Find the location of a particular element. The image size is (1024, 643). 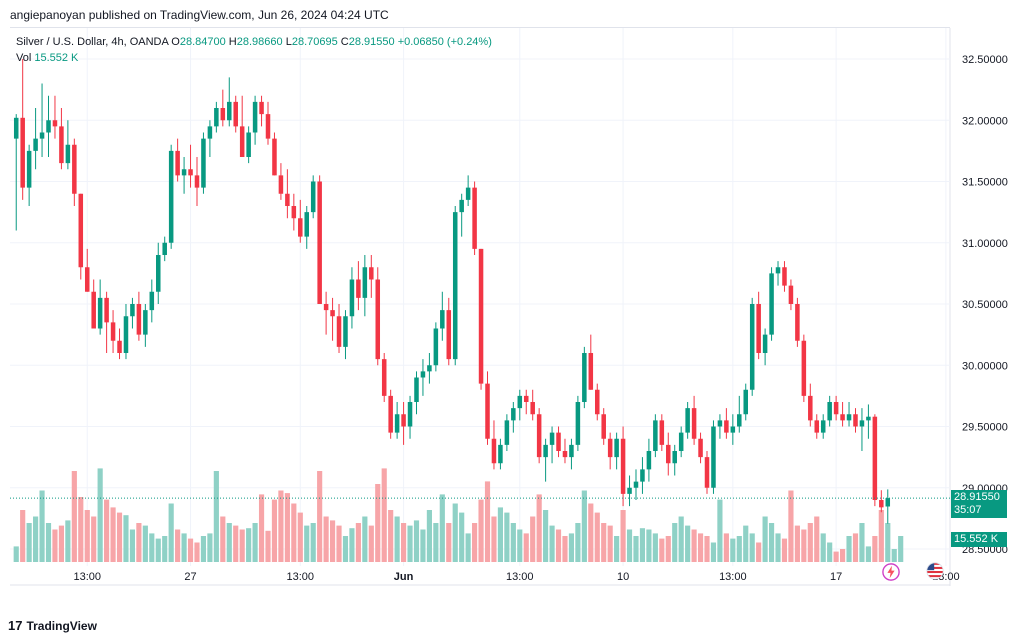

legend-vol-label: Vol is located at coordinates (24, 58).